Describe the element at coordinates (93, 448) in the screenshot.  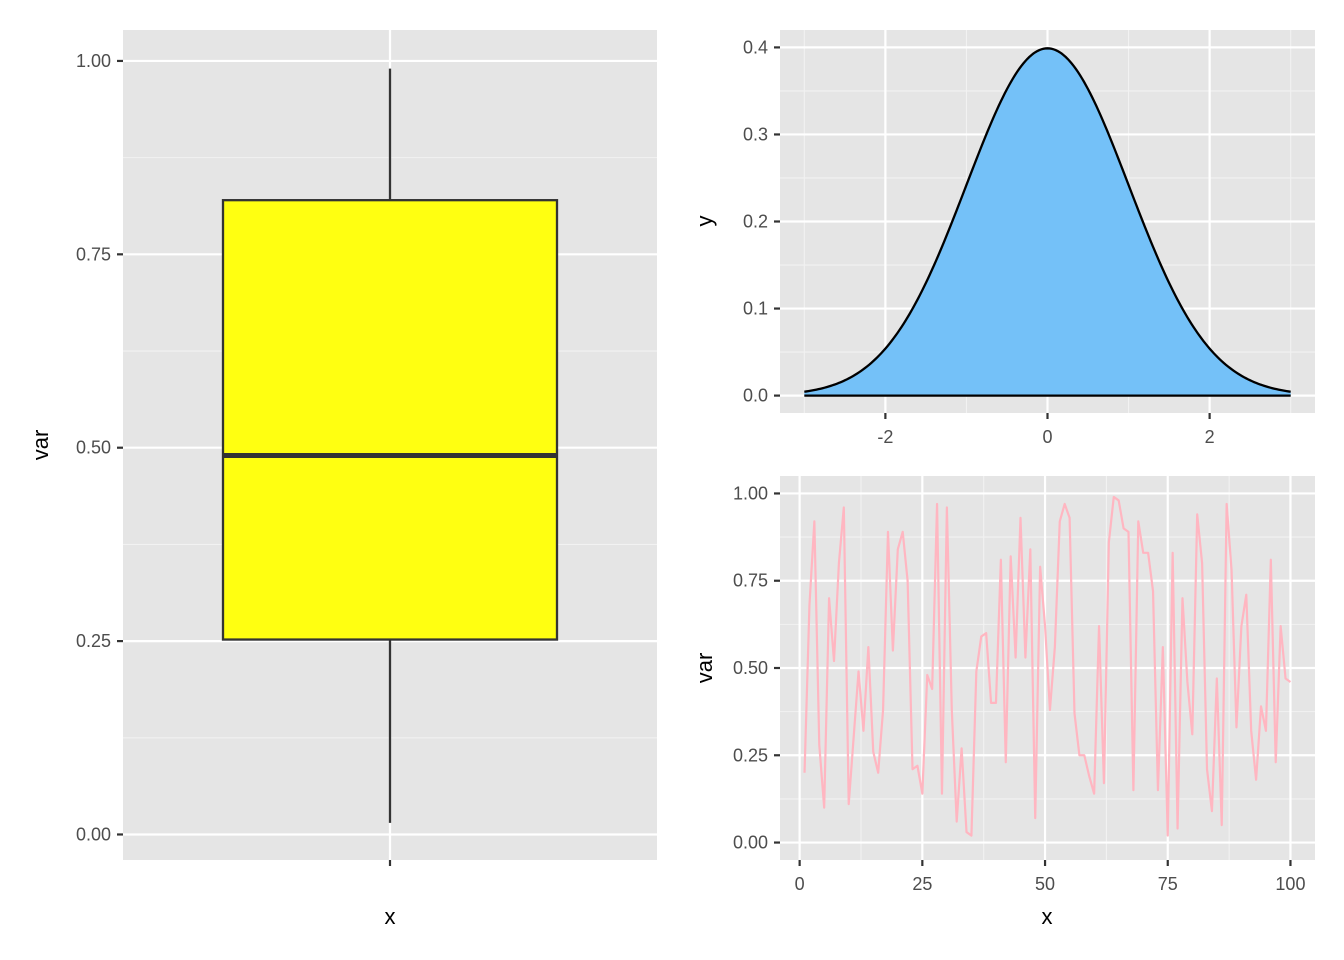
I see `boxplot-y-tick-label: 0.50` at that location.